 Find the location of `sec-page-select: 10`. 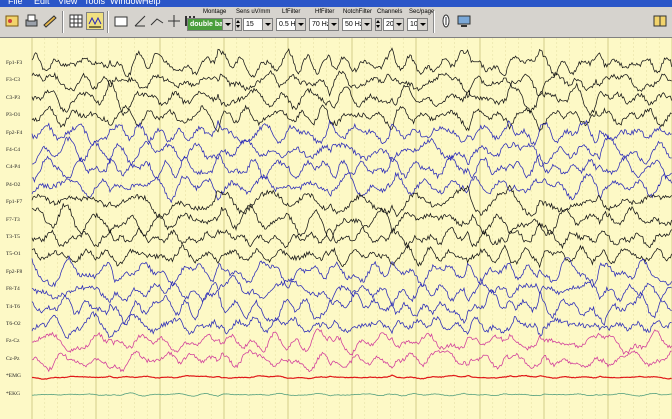

sec-page-select: 10 is located at coordinates (417, 24).